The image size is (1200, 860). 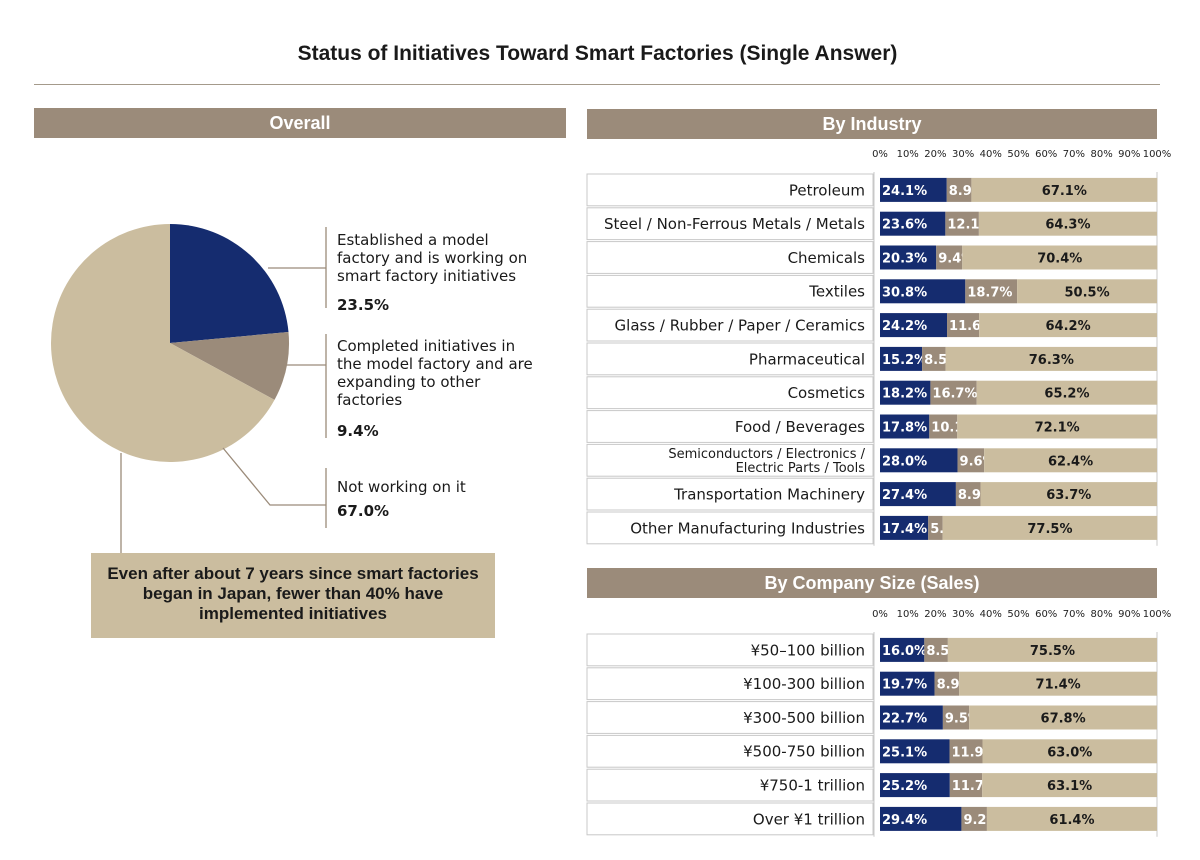 What do you see at coordinates (409, 382) in the screenshot?
I see `slice-2-label-line: expanding to other` at bounding box center [409, 382].